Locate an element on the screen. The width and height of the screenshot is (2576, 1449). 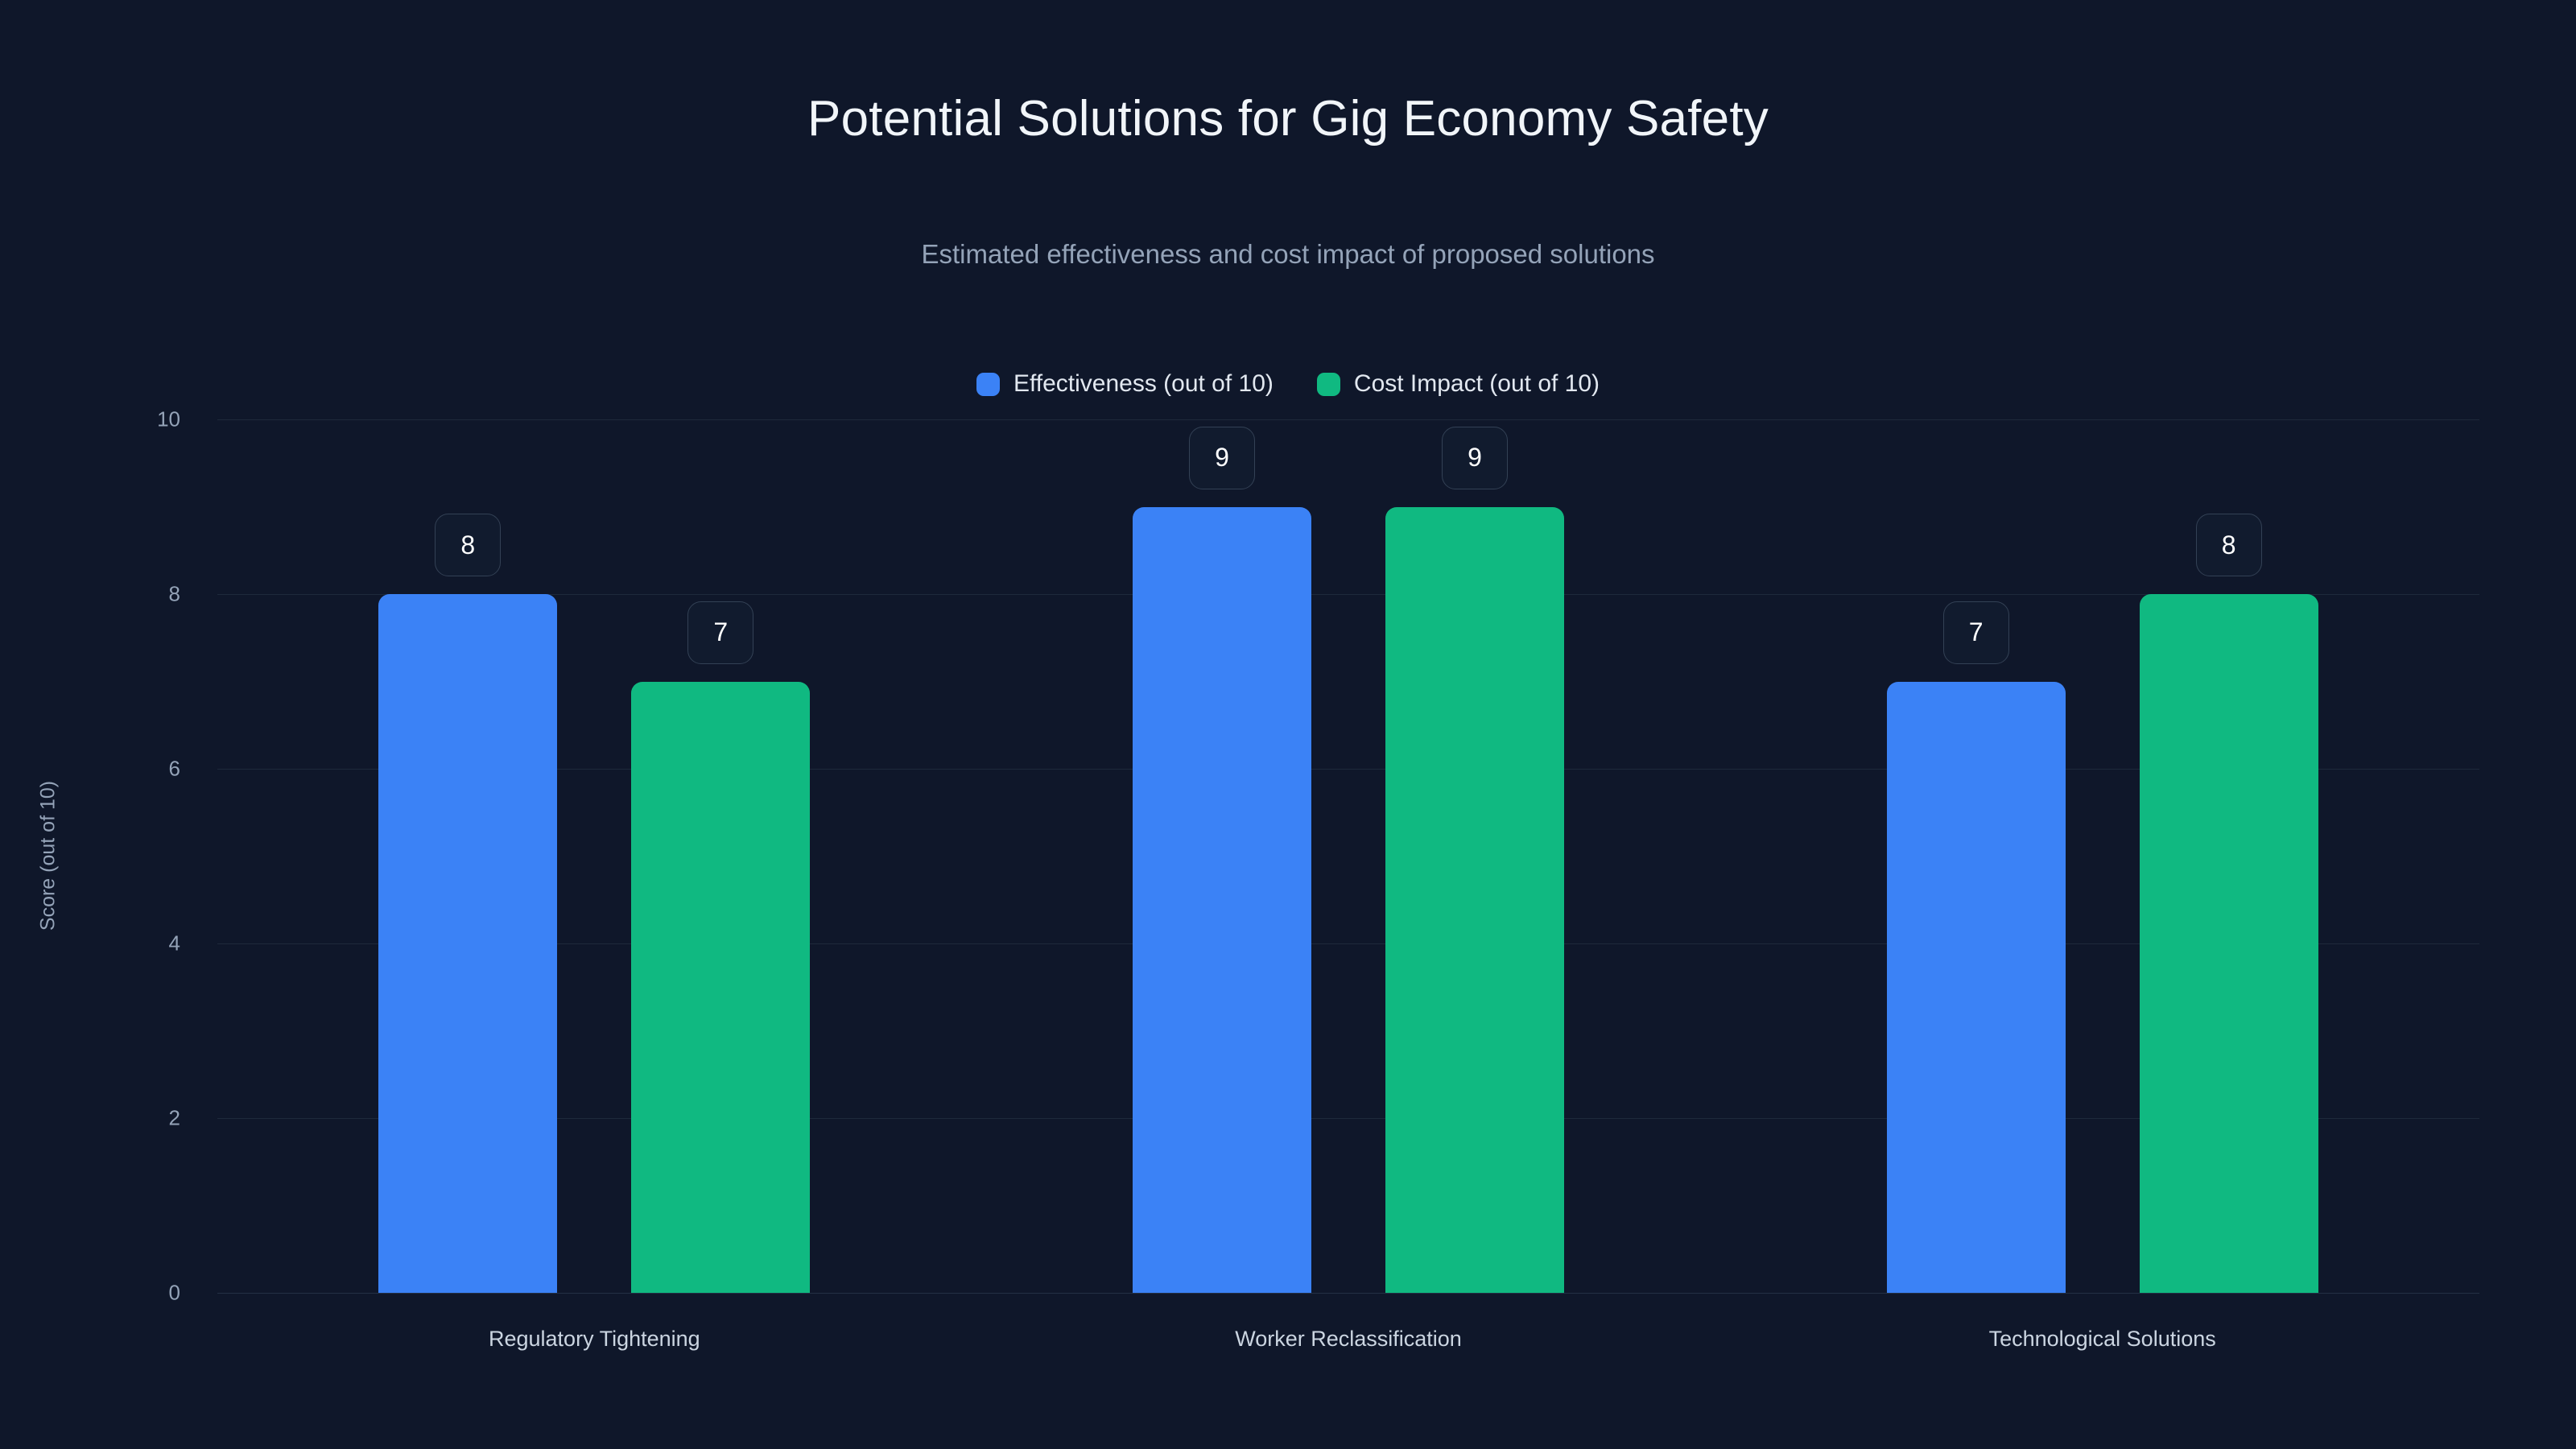
legend-label-cost-impact: Cost Impact (out of 10) is located at coordinates (1476, 383).